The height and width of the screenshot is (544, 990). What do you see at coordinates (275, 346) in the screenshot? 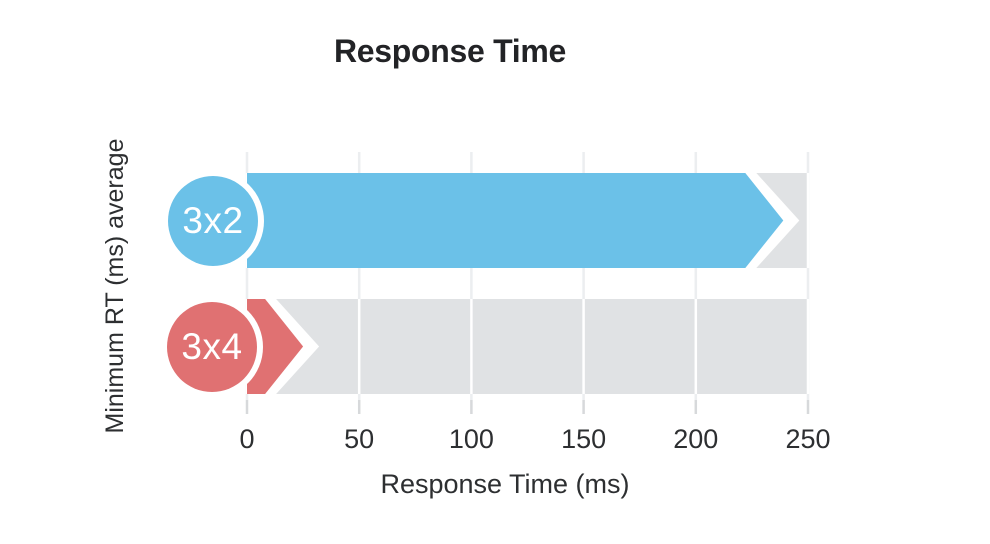
I see `bar-3x4` at bounding box center [275, 346].